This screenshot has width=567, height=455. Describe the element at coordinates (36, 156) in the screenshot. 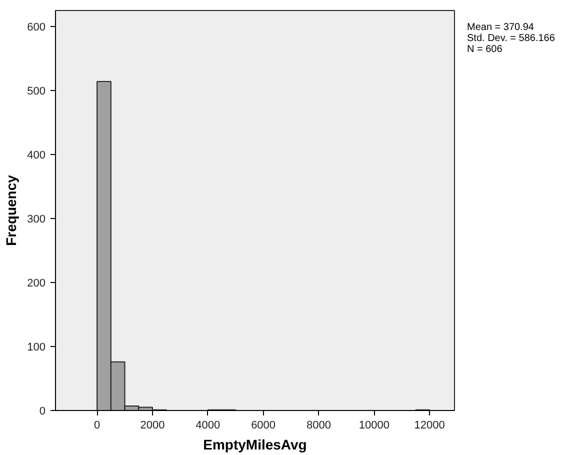

I see `y-tick-label: 400` at that location.